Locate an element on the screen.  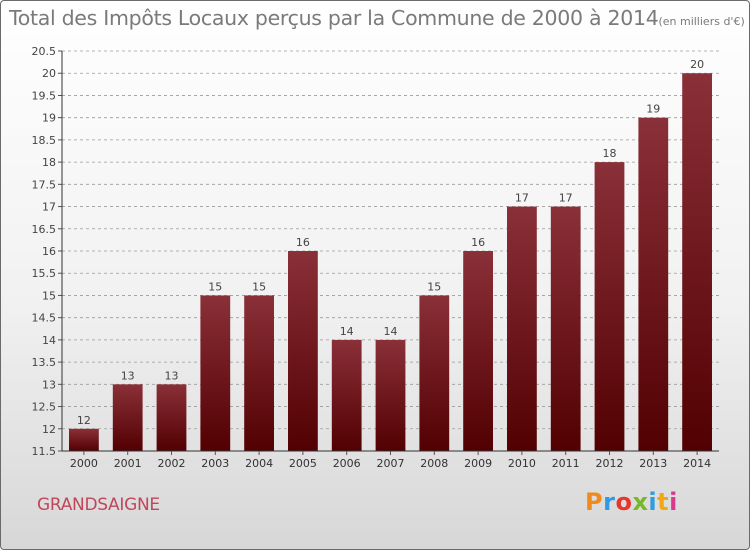
x-tick-label-2010: 2010 is located at coordinates (522, 463).